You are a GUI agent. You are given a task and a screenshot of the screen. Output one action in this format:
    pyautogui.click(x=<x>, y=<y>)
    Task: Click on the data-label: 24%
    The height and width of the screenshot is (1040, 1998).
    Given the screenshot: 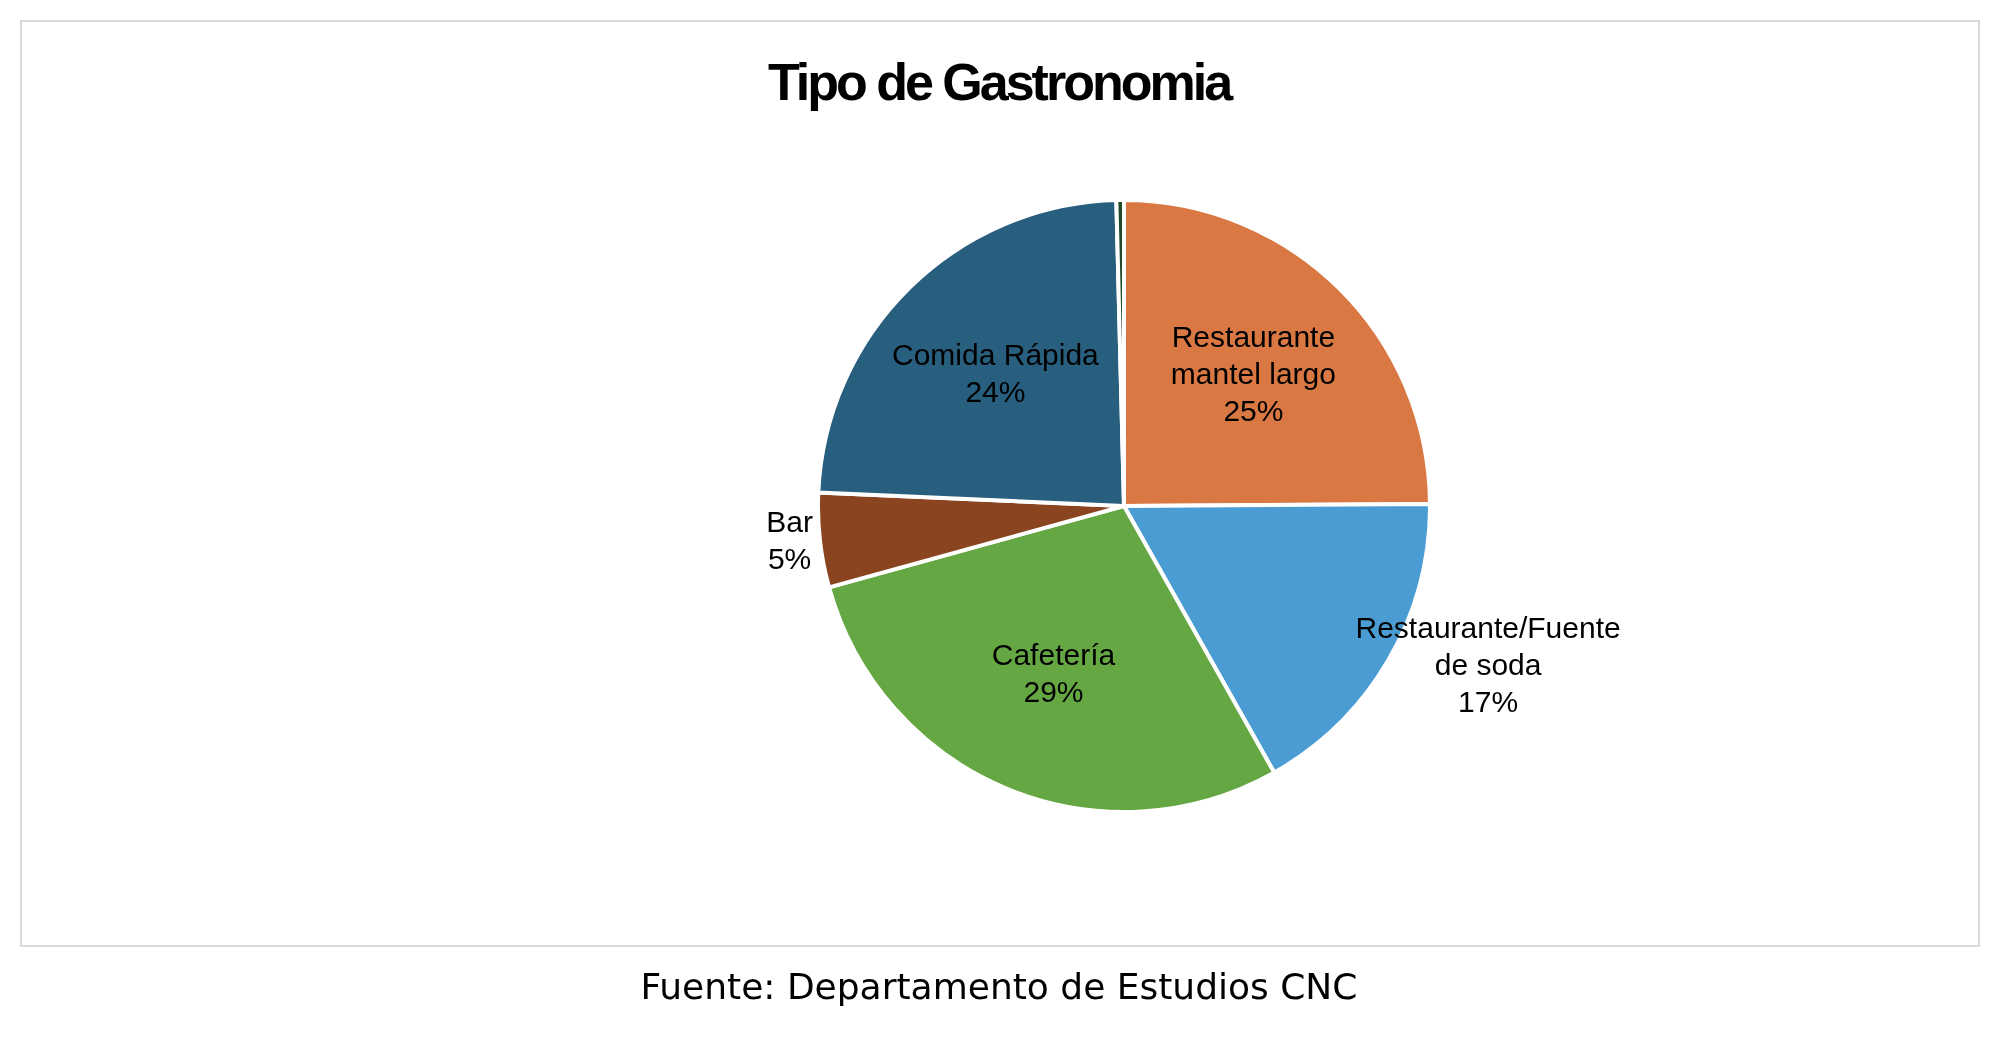 What is the action you would take?
    pyautogui.click(x=995, y=391)
    